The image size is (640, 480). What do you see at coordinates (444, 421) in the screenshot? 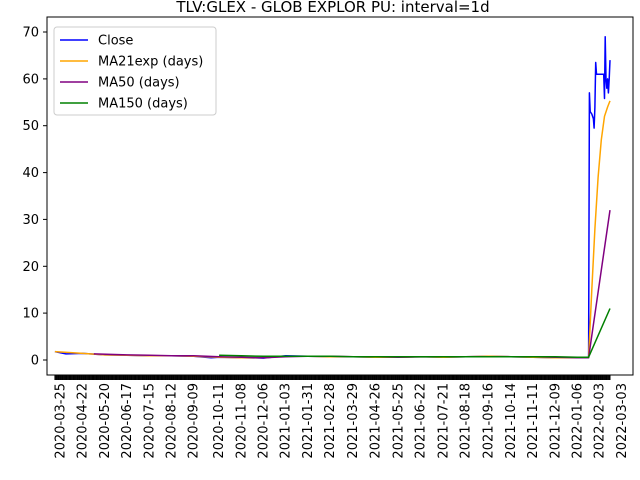
I see `x-tick-label: 2021-07-21` at bounding box center [444, 421].